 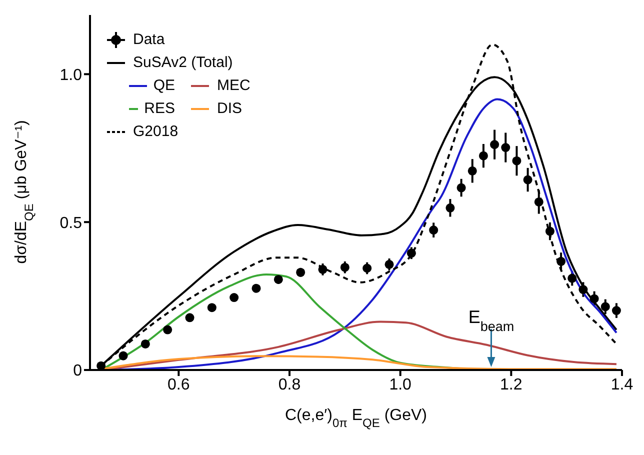 What do you see at coordinates (289, 385) in the screenshot?
I see `x-tick-label: 0.8` at bounding box center [289, 385].